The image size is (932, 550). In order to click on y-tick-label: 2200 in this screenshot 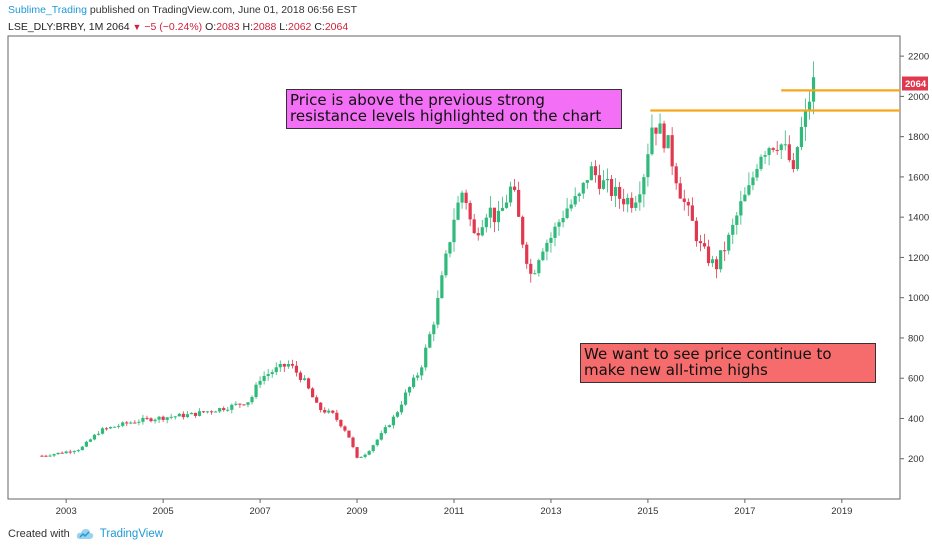, I will do `click(918, 57)`.